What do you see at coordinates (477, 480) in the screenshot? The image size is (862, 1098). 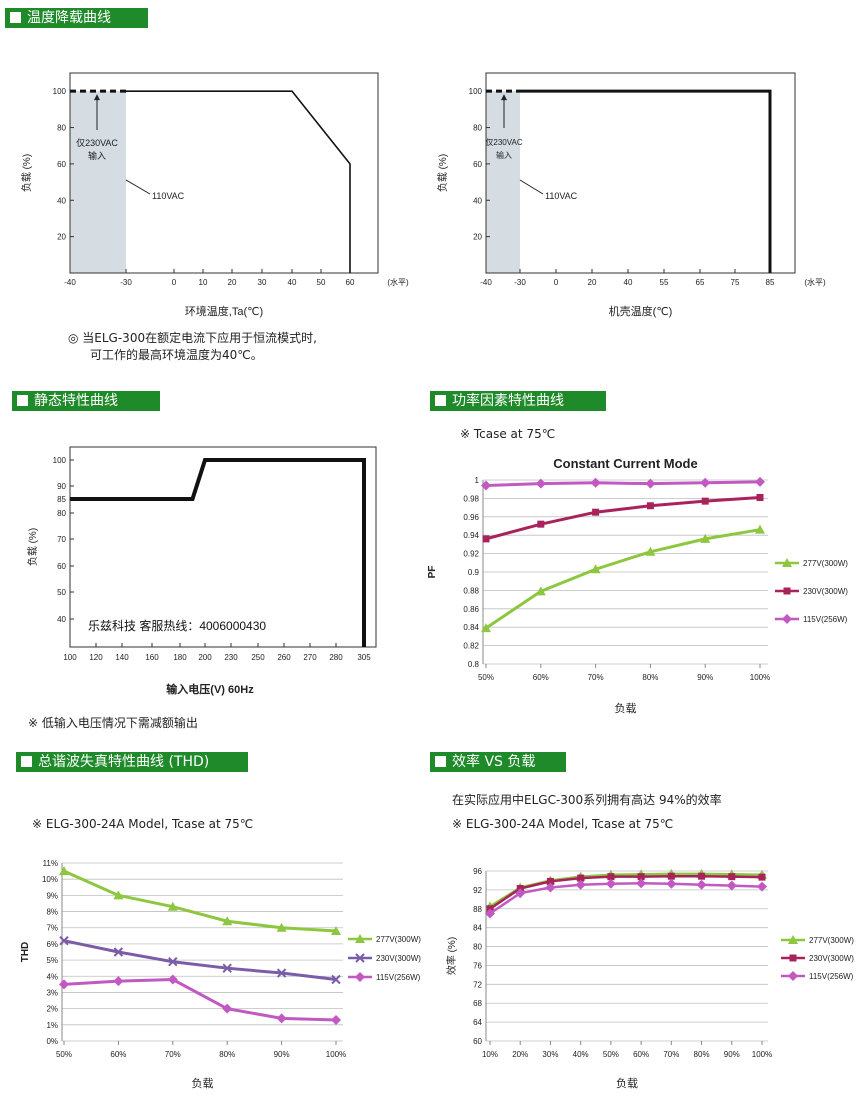 I see `y-tick-label: 1` at bounding box center [477, 480].